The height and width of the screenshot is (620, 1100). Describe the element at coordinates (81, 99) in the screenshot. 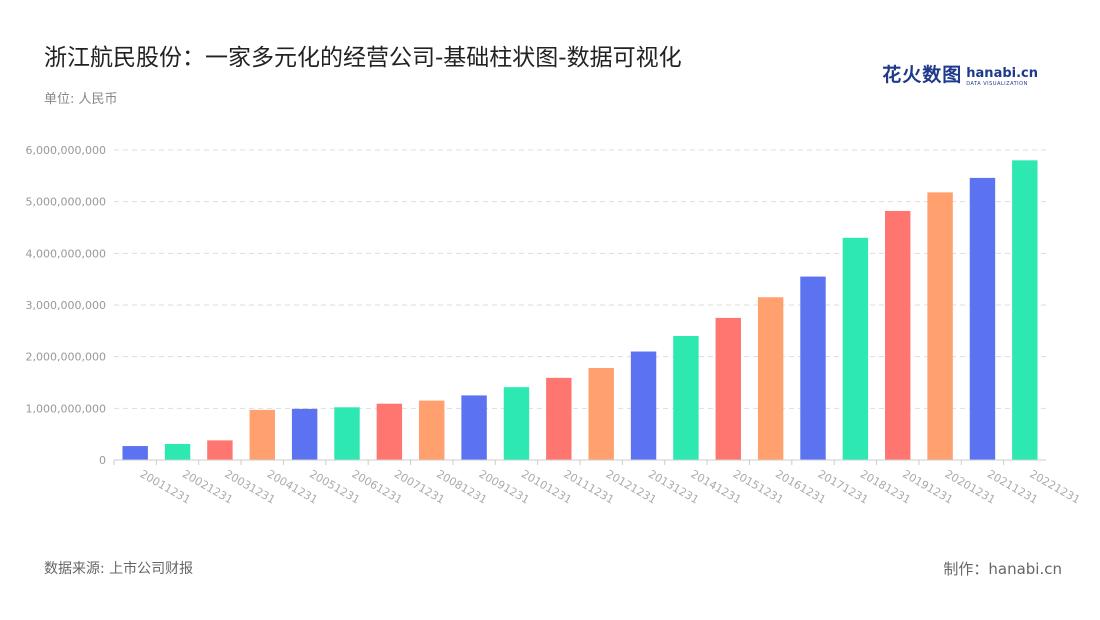

I see `unit-label: 单位: 人民币` at that location.